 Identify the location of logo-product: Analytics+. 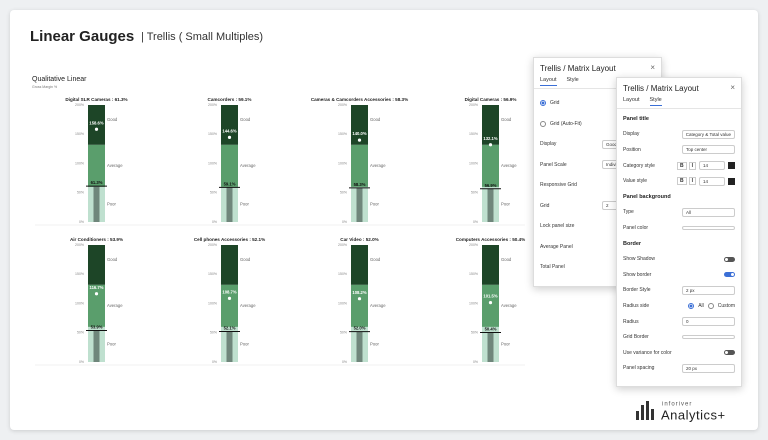
(693, 414).